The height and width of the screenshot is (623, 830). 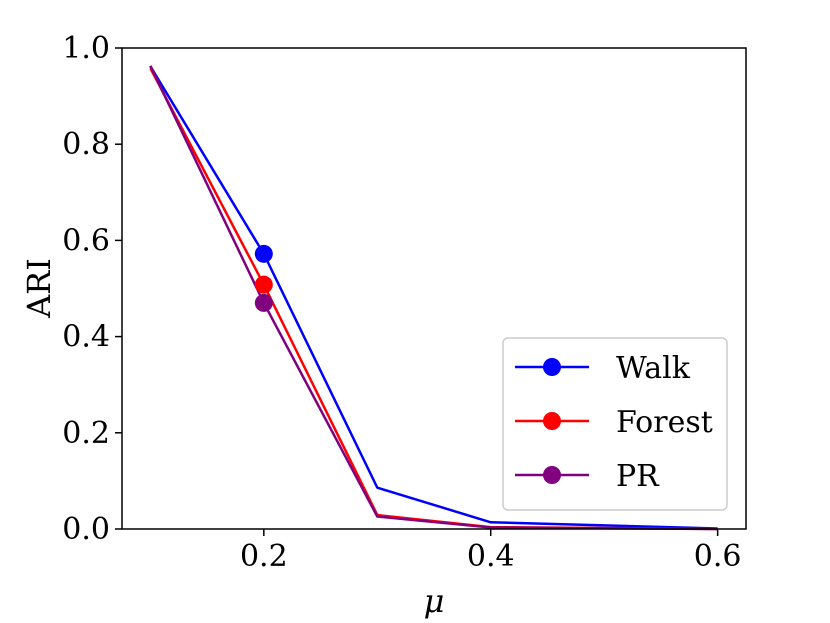 What do you see at coordinates (552, 421) in the screenshot?
I see `legend-marker-forest` at bounding box center [552, 421].